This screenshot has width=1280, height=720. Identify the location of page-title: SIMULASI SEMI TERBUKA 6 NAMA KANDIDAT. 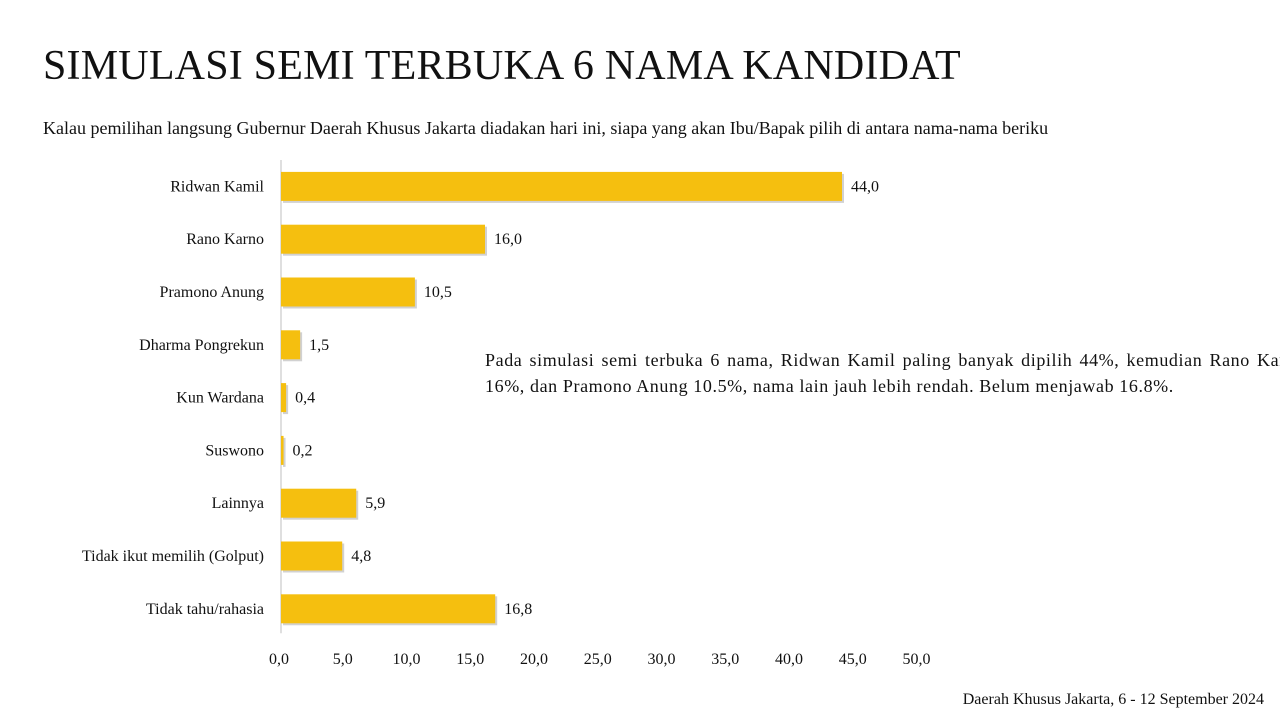
(502, 66).